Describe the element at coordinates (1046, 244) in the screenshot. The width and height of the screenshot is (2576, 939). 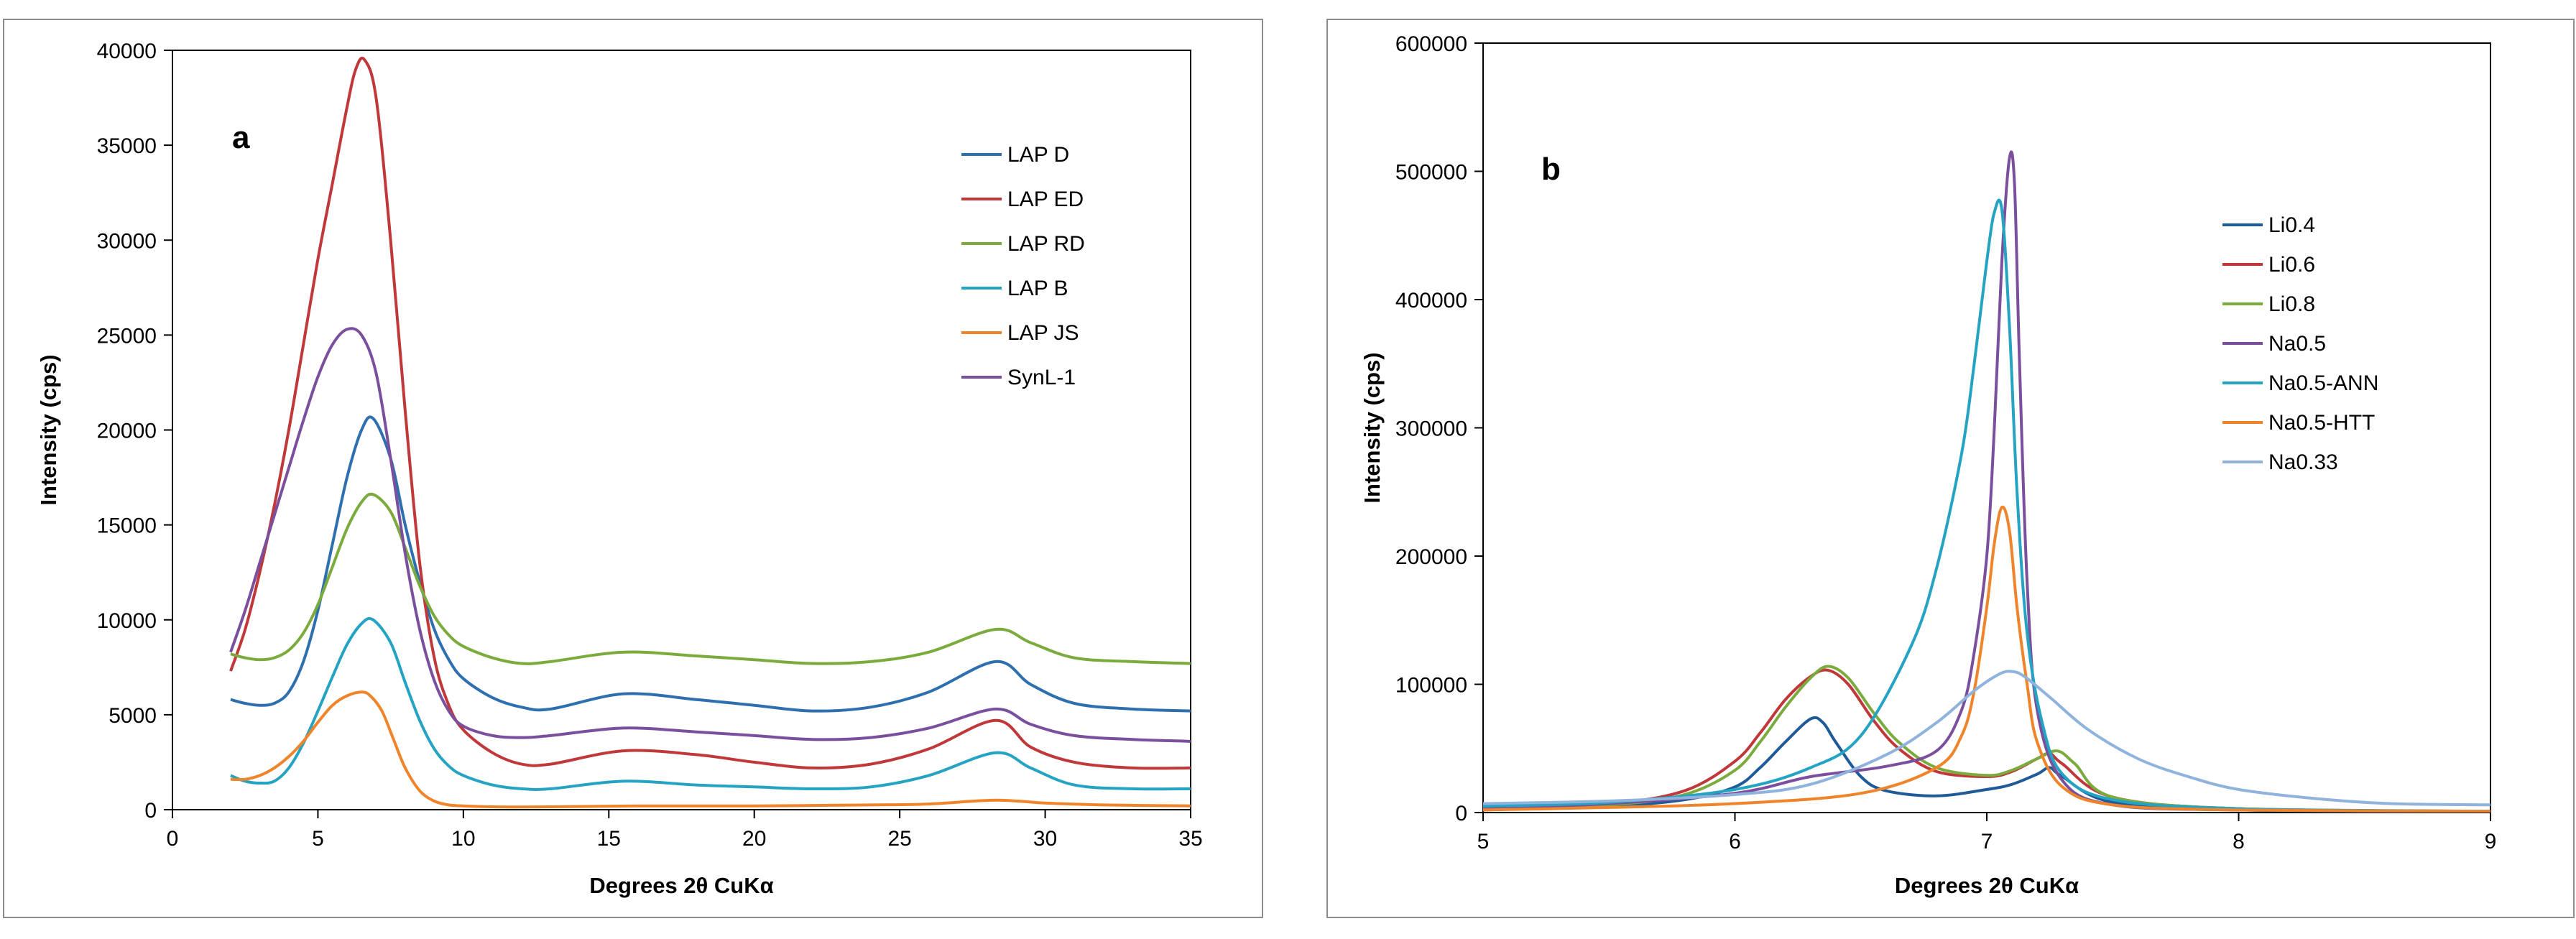
I see `legend-label: LAP RD` at that location.